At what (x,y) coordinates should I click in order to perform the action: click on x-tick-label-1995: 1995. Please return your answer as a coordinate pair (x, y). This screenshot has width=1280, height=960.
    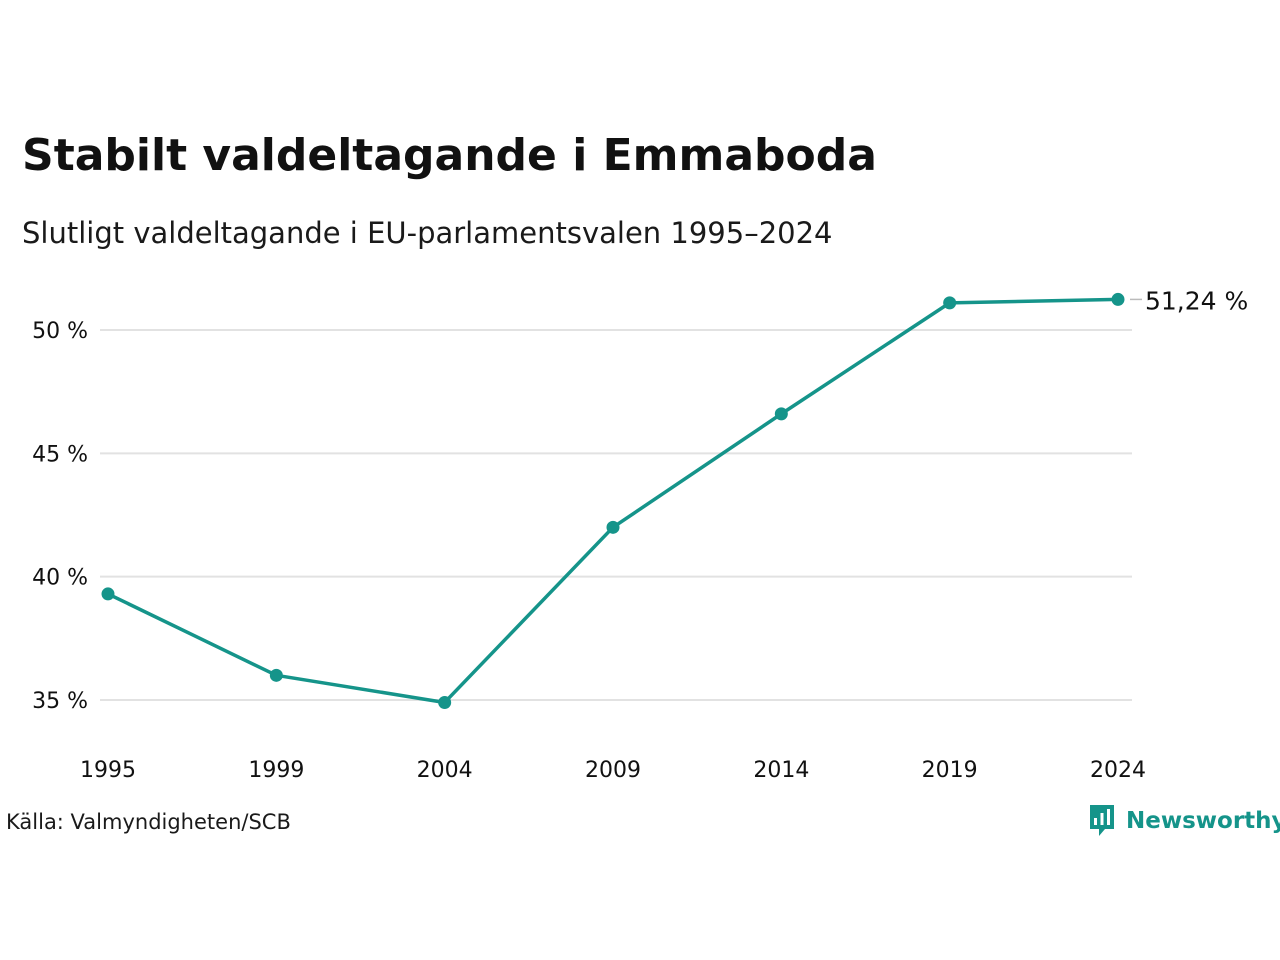
    Looking at the image, I should click on (108, 770).